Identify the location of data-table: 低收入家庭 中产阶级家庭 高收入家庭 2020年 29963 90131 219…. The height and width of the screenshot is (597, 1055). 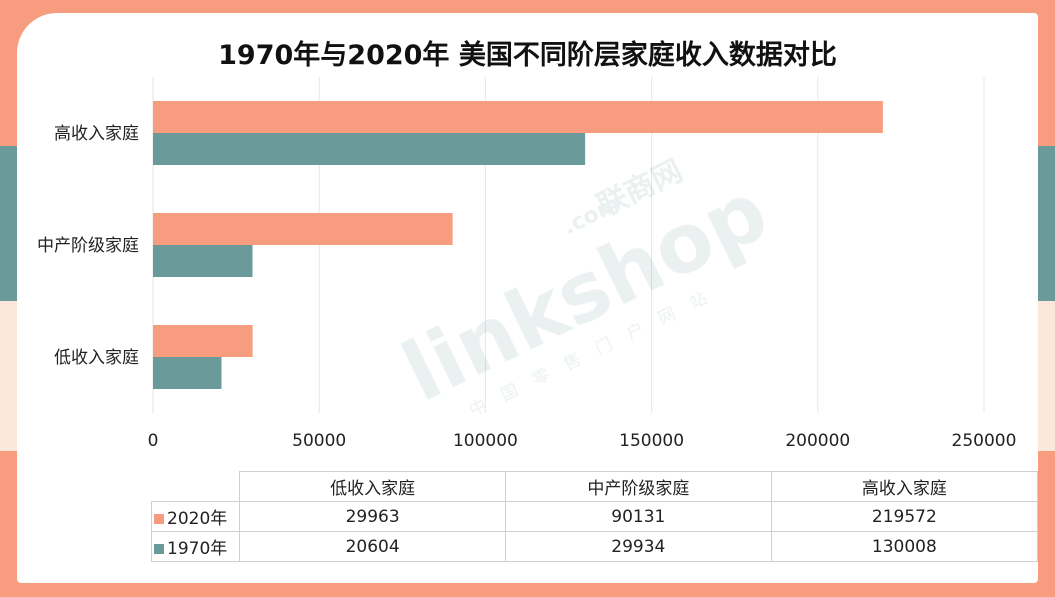
(594, 516).